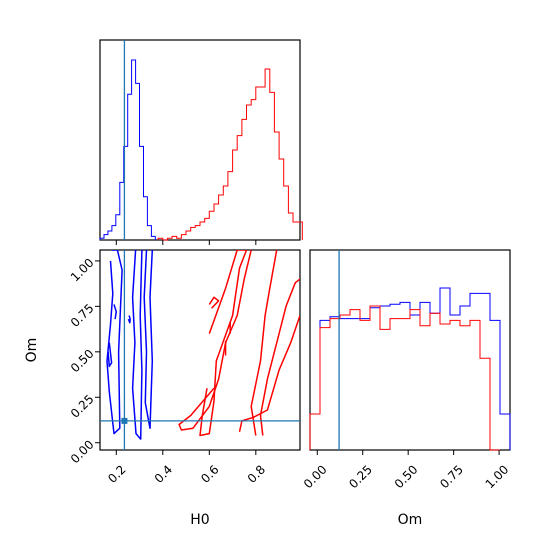 Image resolution: width=550 pixels, height=550 pixels. I want to click on h0-histogram-ticks, so click(186, 242).